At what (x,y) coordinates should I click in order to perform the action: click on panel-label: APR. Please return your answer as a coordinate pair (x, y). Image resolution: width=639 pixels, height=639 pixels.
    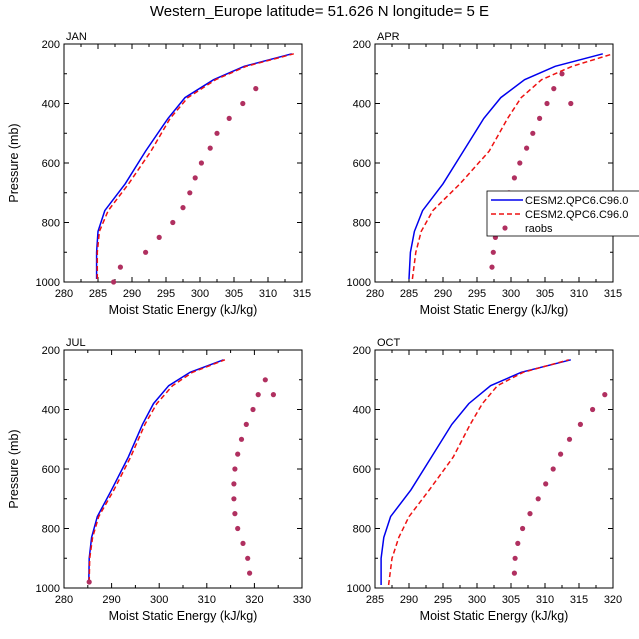
    Looking at the image, I should click on (388, 37).